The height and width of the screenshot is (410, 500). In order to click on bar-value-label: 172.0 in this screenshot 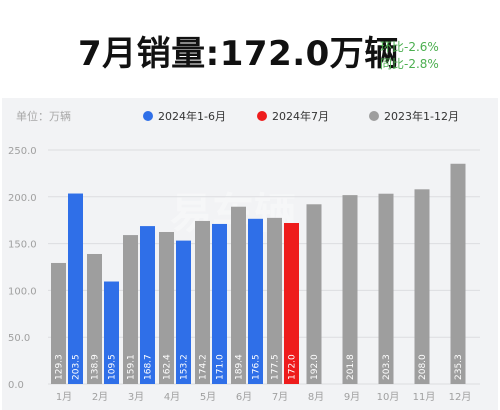, I will do `click(293, 367)`.